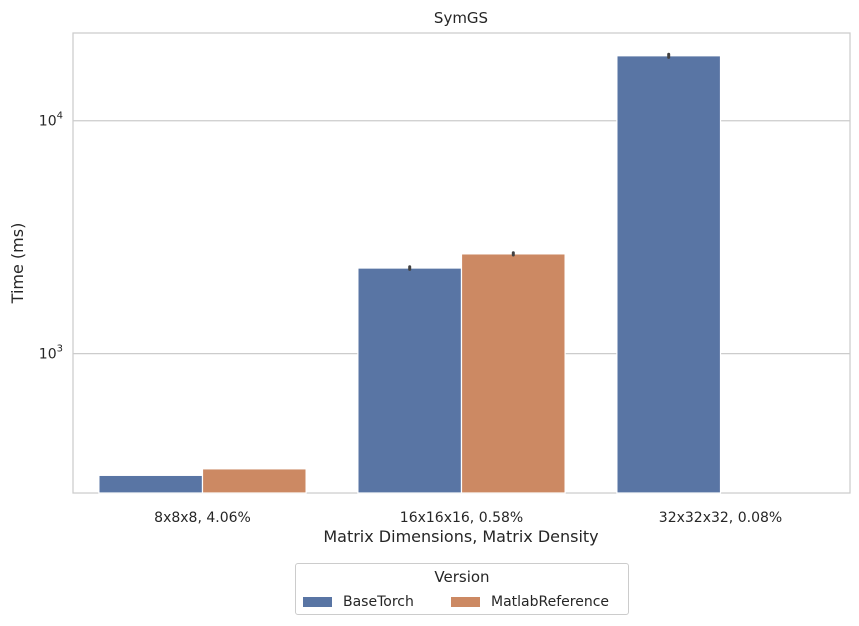  I want to click on legend-label-basetorch: BaseTorch, so click(378, 602).